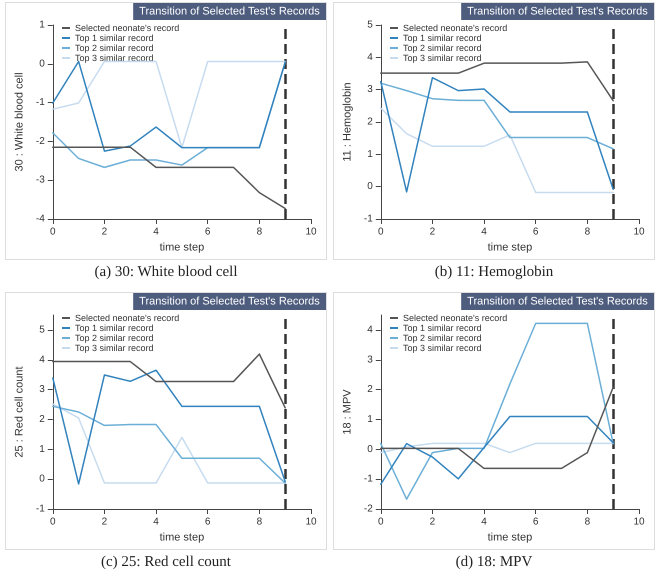 Image resolution: width=655 pixels, height=585 pixels. Describe the element at coordinates (41, 219) in the screenshot. I see `y-tick-label: -4` at that location.